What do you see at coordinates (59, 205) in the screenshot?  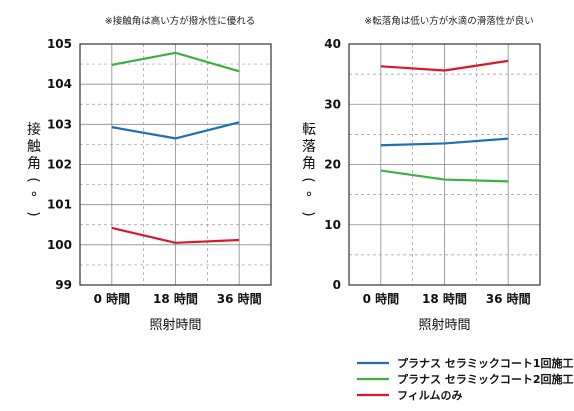 I see `y-tick-label: 101` at bounding box center [59, 205].